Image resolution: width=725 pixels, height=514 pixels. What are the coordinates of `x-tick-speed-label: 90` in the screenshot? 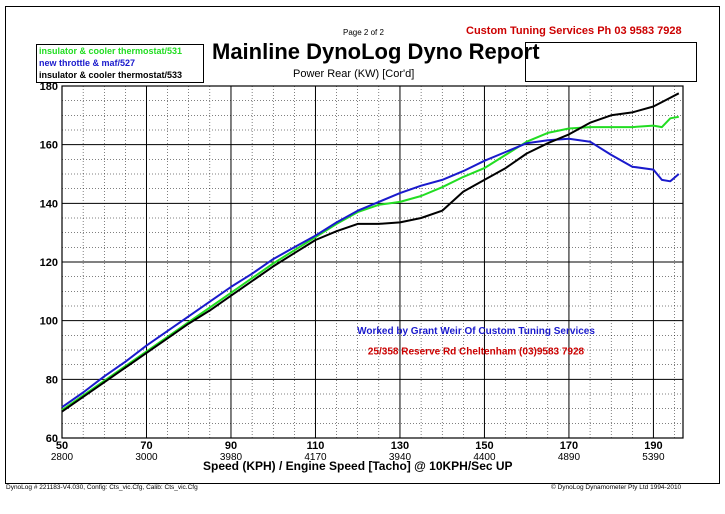 It's located at (231, 446).